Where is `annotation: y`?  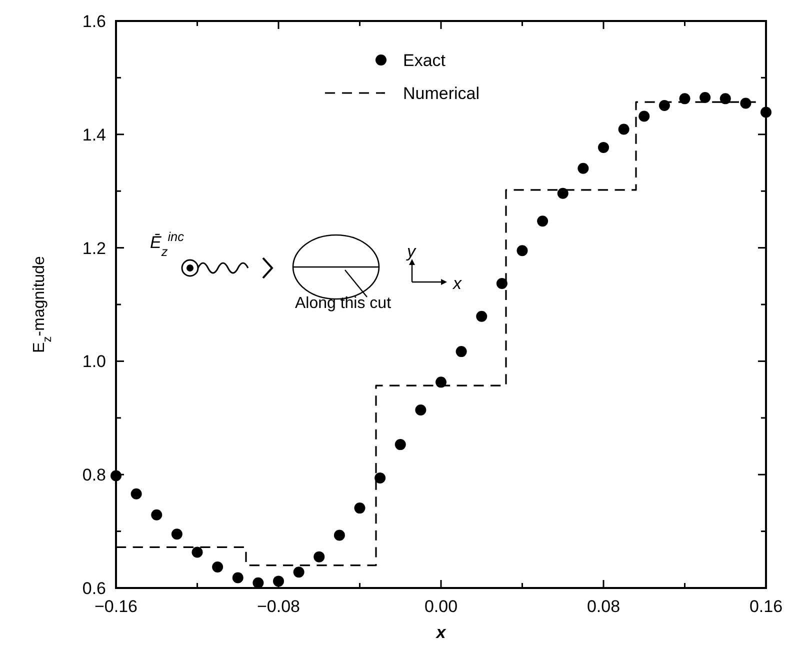 annotation: y is located at coordinates (411, 251).